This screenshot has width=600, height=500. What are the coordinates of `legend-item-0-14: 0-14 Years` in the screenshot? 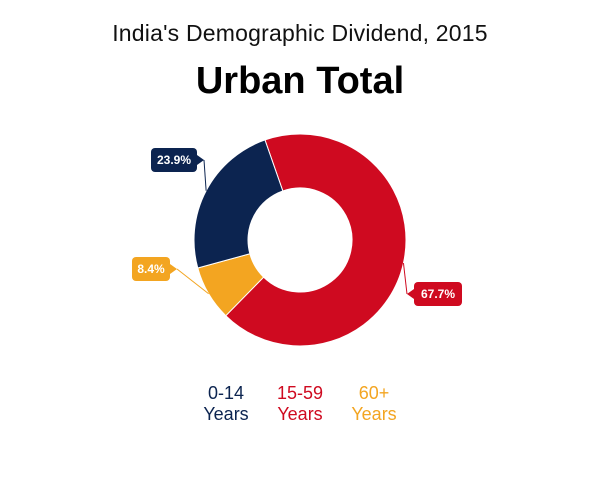 It's located at (226, 404).